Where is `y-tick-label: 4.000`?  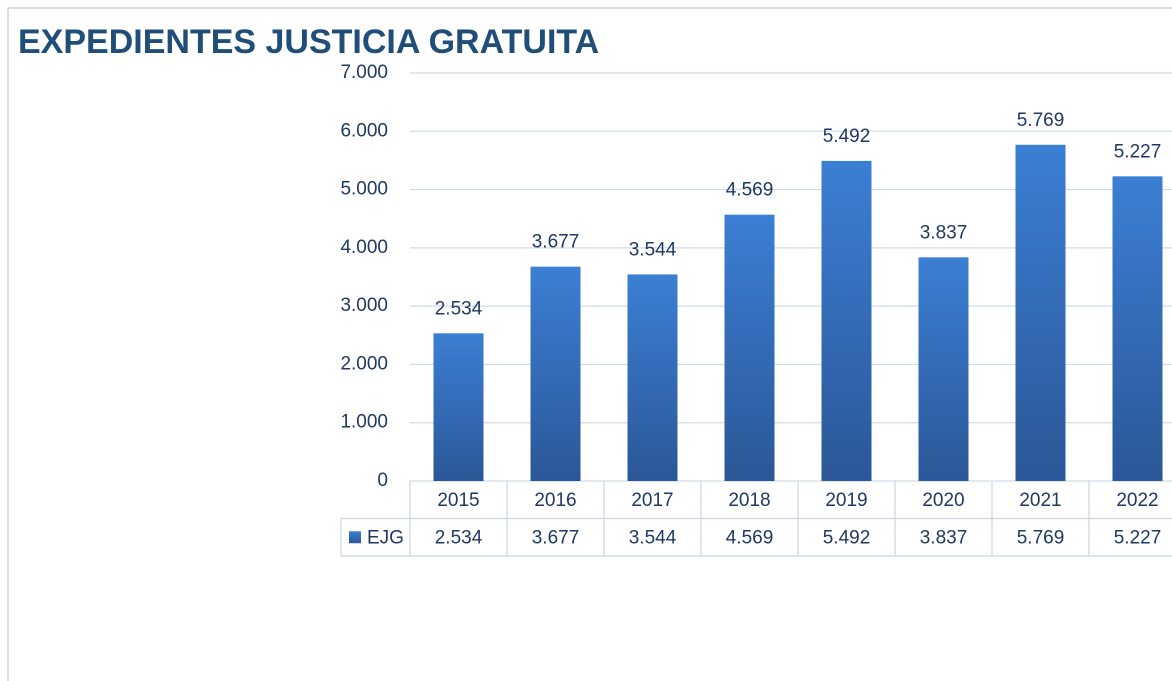
y-tick-label: 4.000 is located at coordinates (364, 247).